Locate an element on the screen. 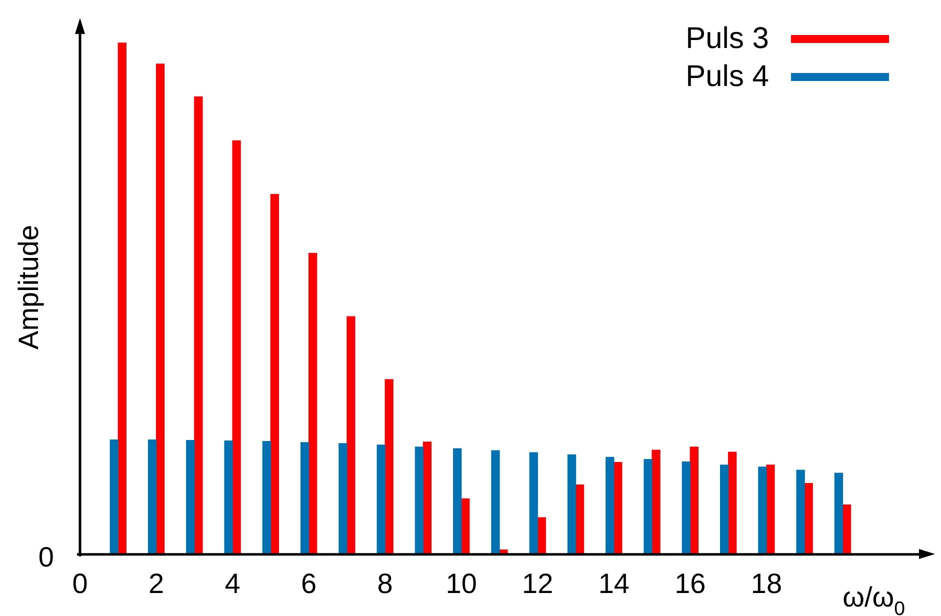 The width and height of the screenshot is (941, 616). x-tick-label: 4 is located at coordinates (232, 583).